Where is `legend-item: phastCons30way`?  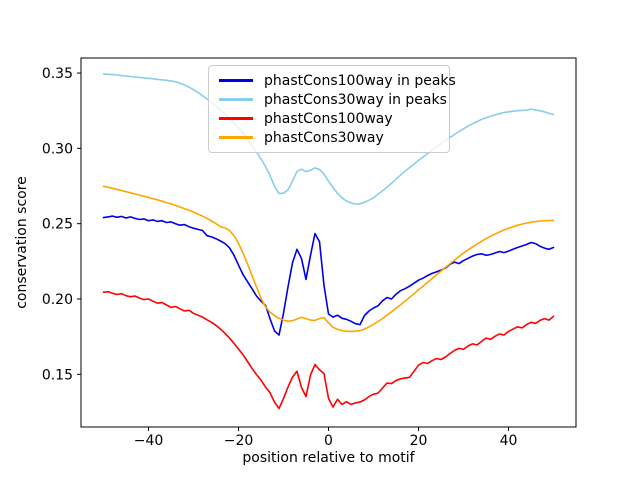
legend-item: phastCons30way is located at coordinates (329, 138).